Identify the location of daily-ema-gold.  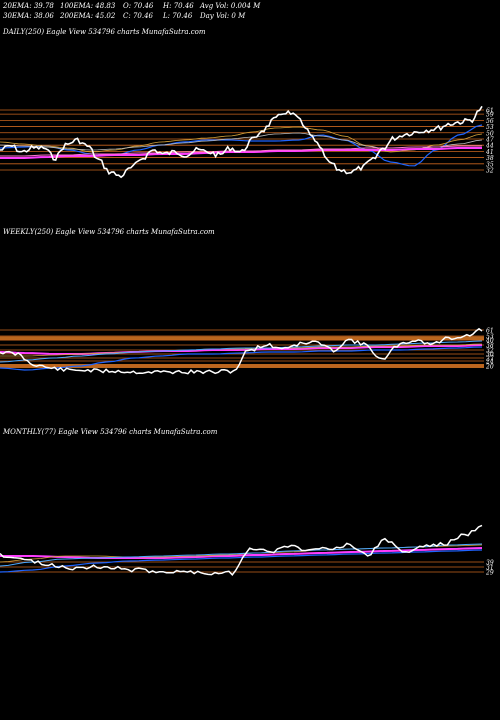
(241, 139).